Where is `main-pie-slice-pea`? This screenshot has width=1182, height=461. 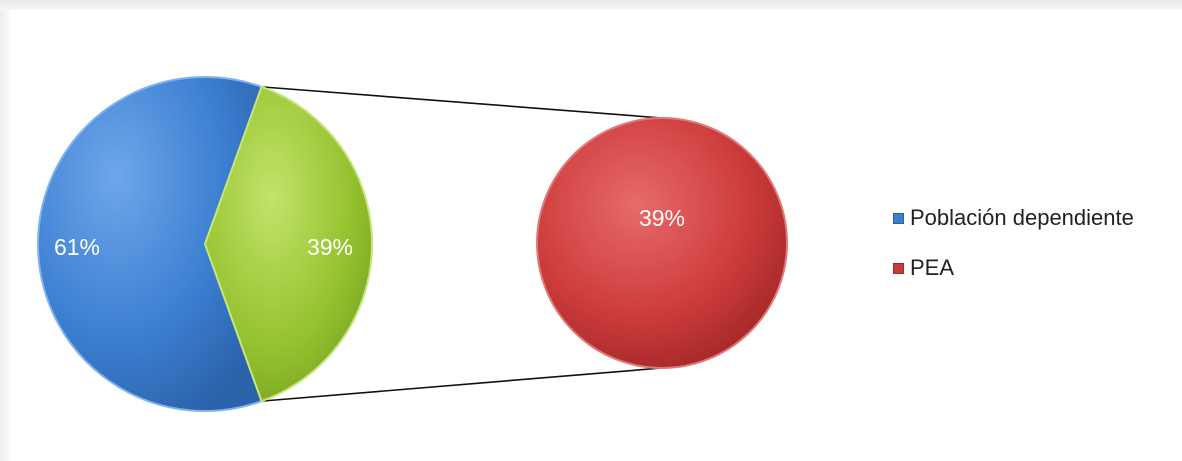 main-pie-slice-pea is located at coordinates (288, 244).